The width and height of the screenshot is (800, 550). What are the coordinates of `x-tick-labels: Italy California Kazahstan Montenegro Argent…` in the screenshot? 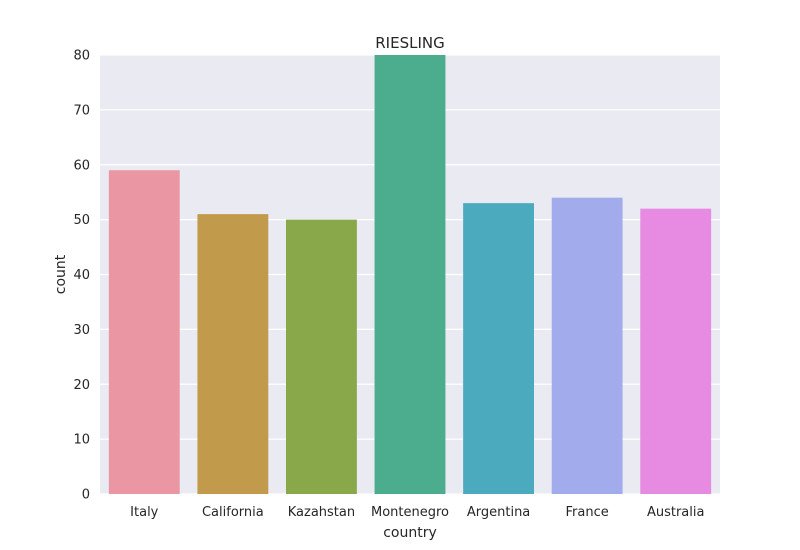 It's located at (417, 512).